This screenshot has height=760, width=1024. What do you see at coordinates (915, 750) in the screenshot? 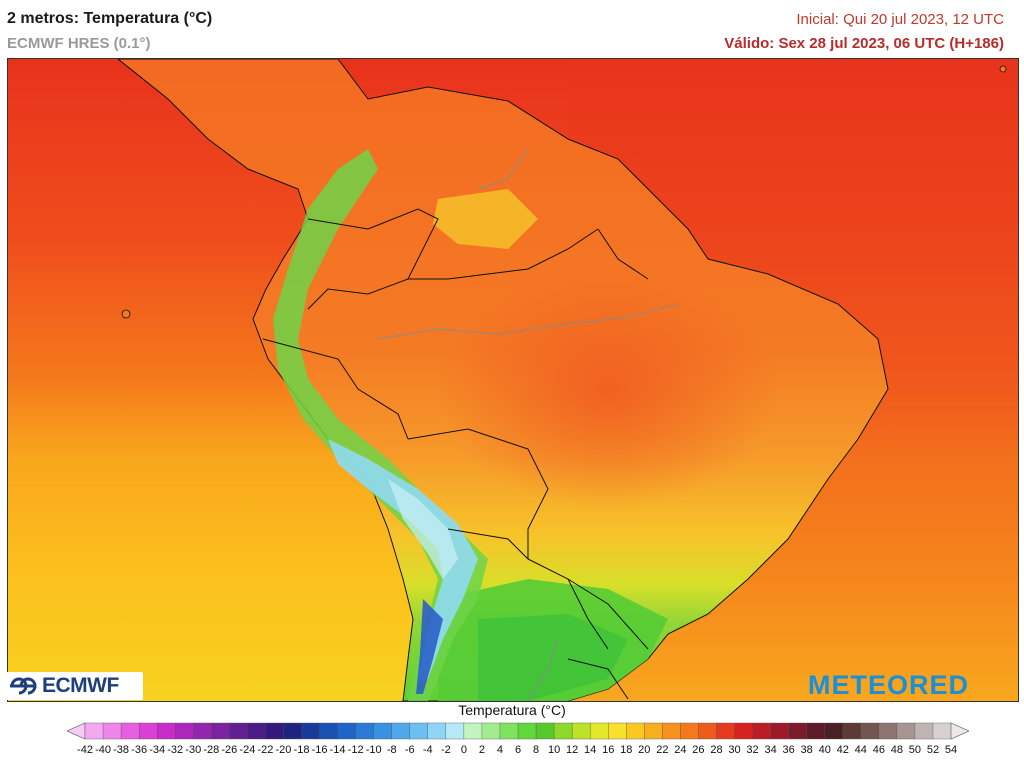
I see `scale-tick-label: 50` at bounding box center [915, 750].